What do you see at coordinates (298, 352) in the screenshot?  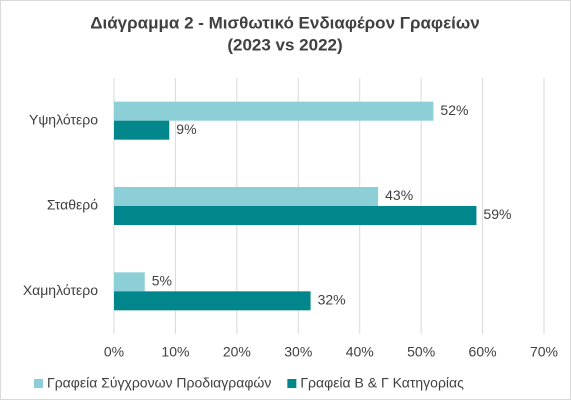 I see `x-tick-label: 30%` at bounding box center [298, 352].